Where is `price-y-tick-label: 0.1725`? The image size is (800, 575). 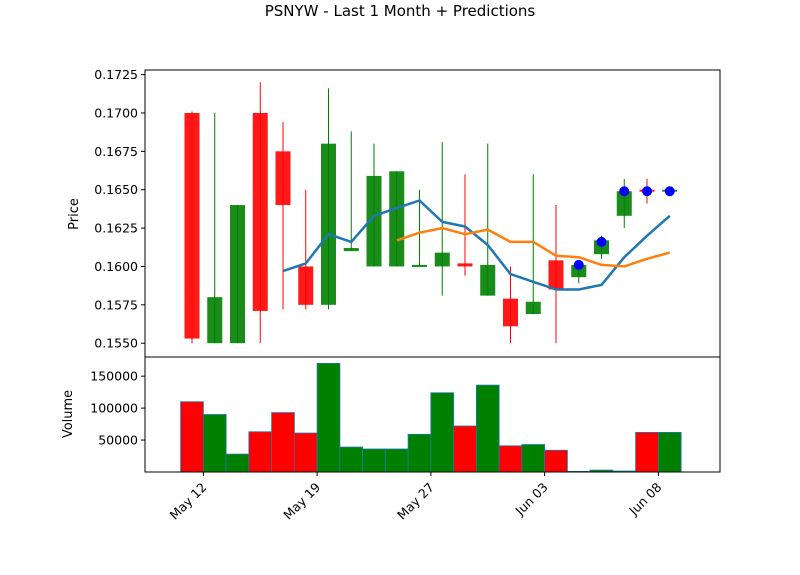
price-y-tick-label: 0.1725 is located at coordinates (116, 74).